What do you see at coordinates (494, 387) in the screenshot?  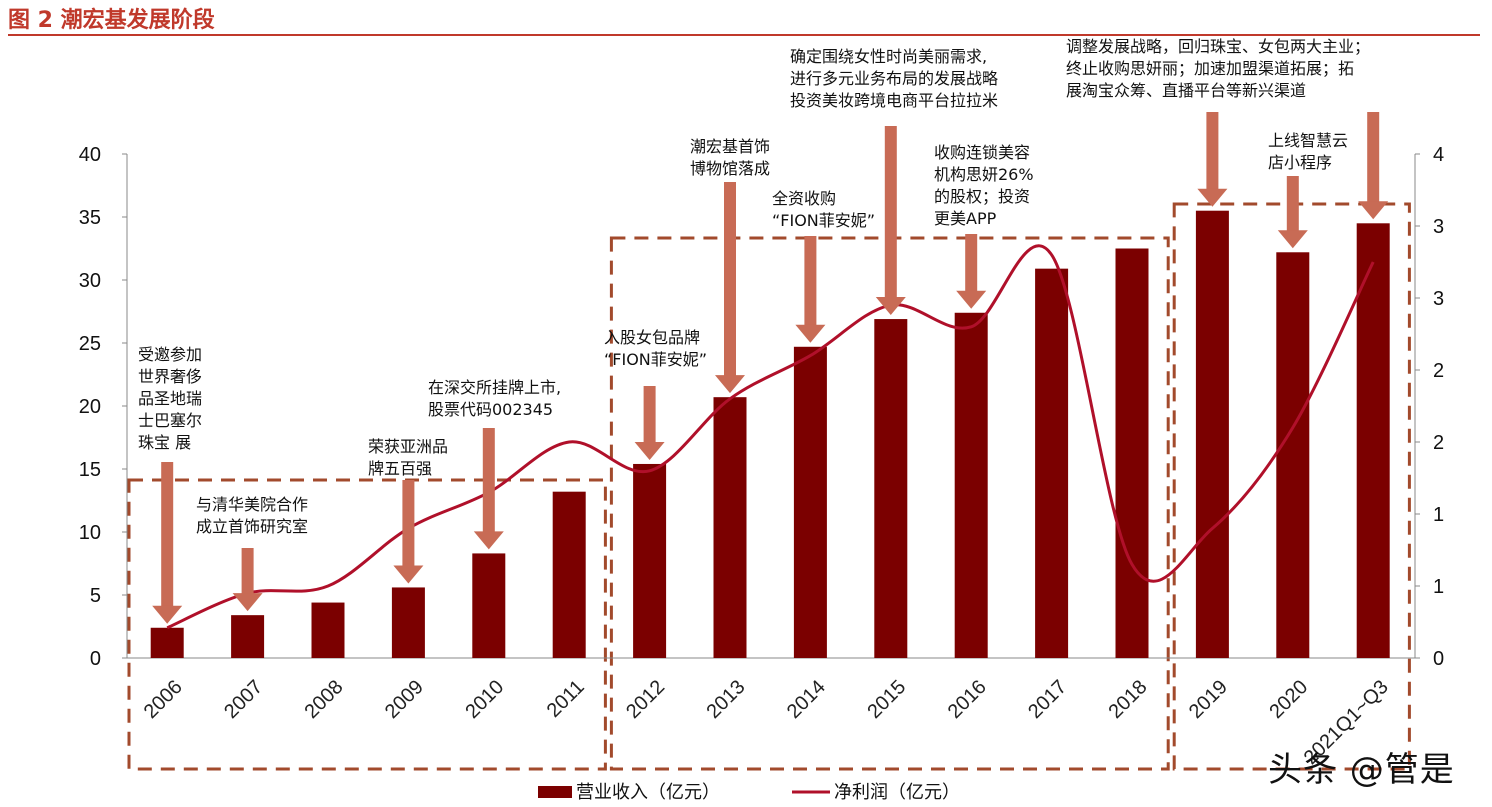 I see `annotation-line: 在深交所挂牌上市,` at bounding box center [494, 387].